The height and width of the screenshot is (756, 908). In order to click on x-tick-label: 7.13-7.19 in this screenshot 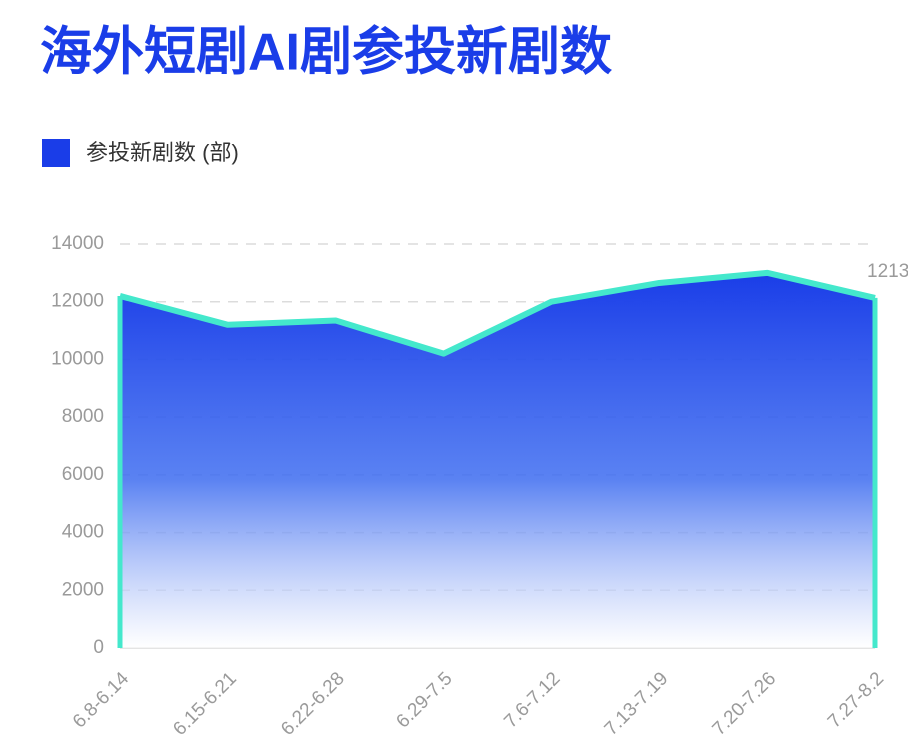, I will do `click(637, 704)`.